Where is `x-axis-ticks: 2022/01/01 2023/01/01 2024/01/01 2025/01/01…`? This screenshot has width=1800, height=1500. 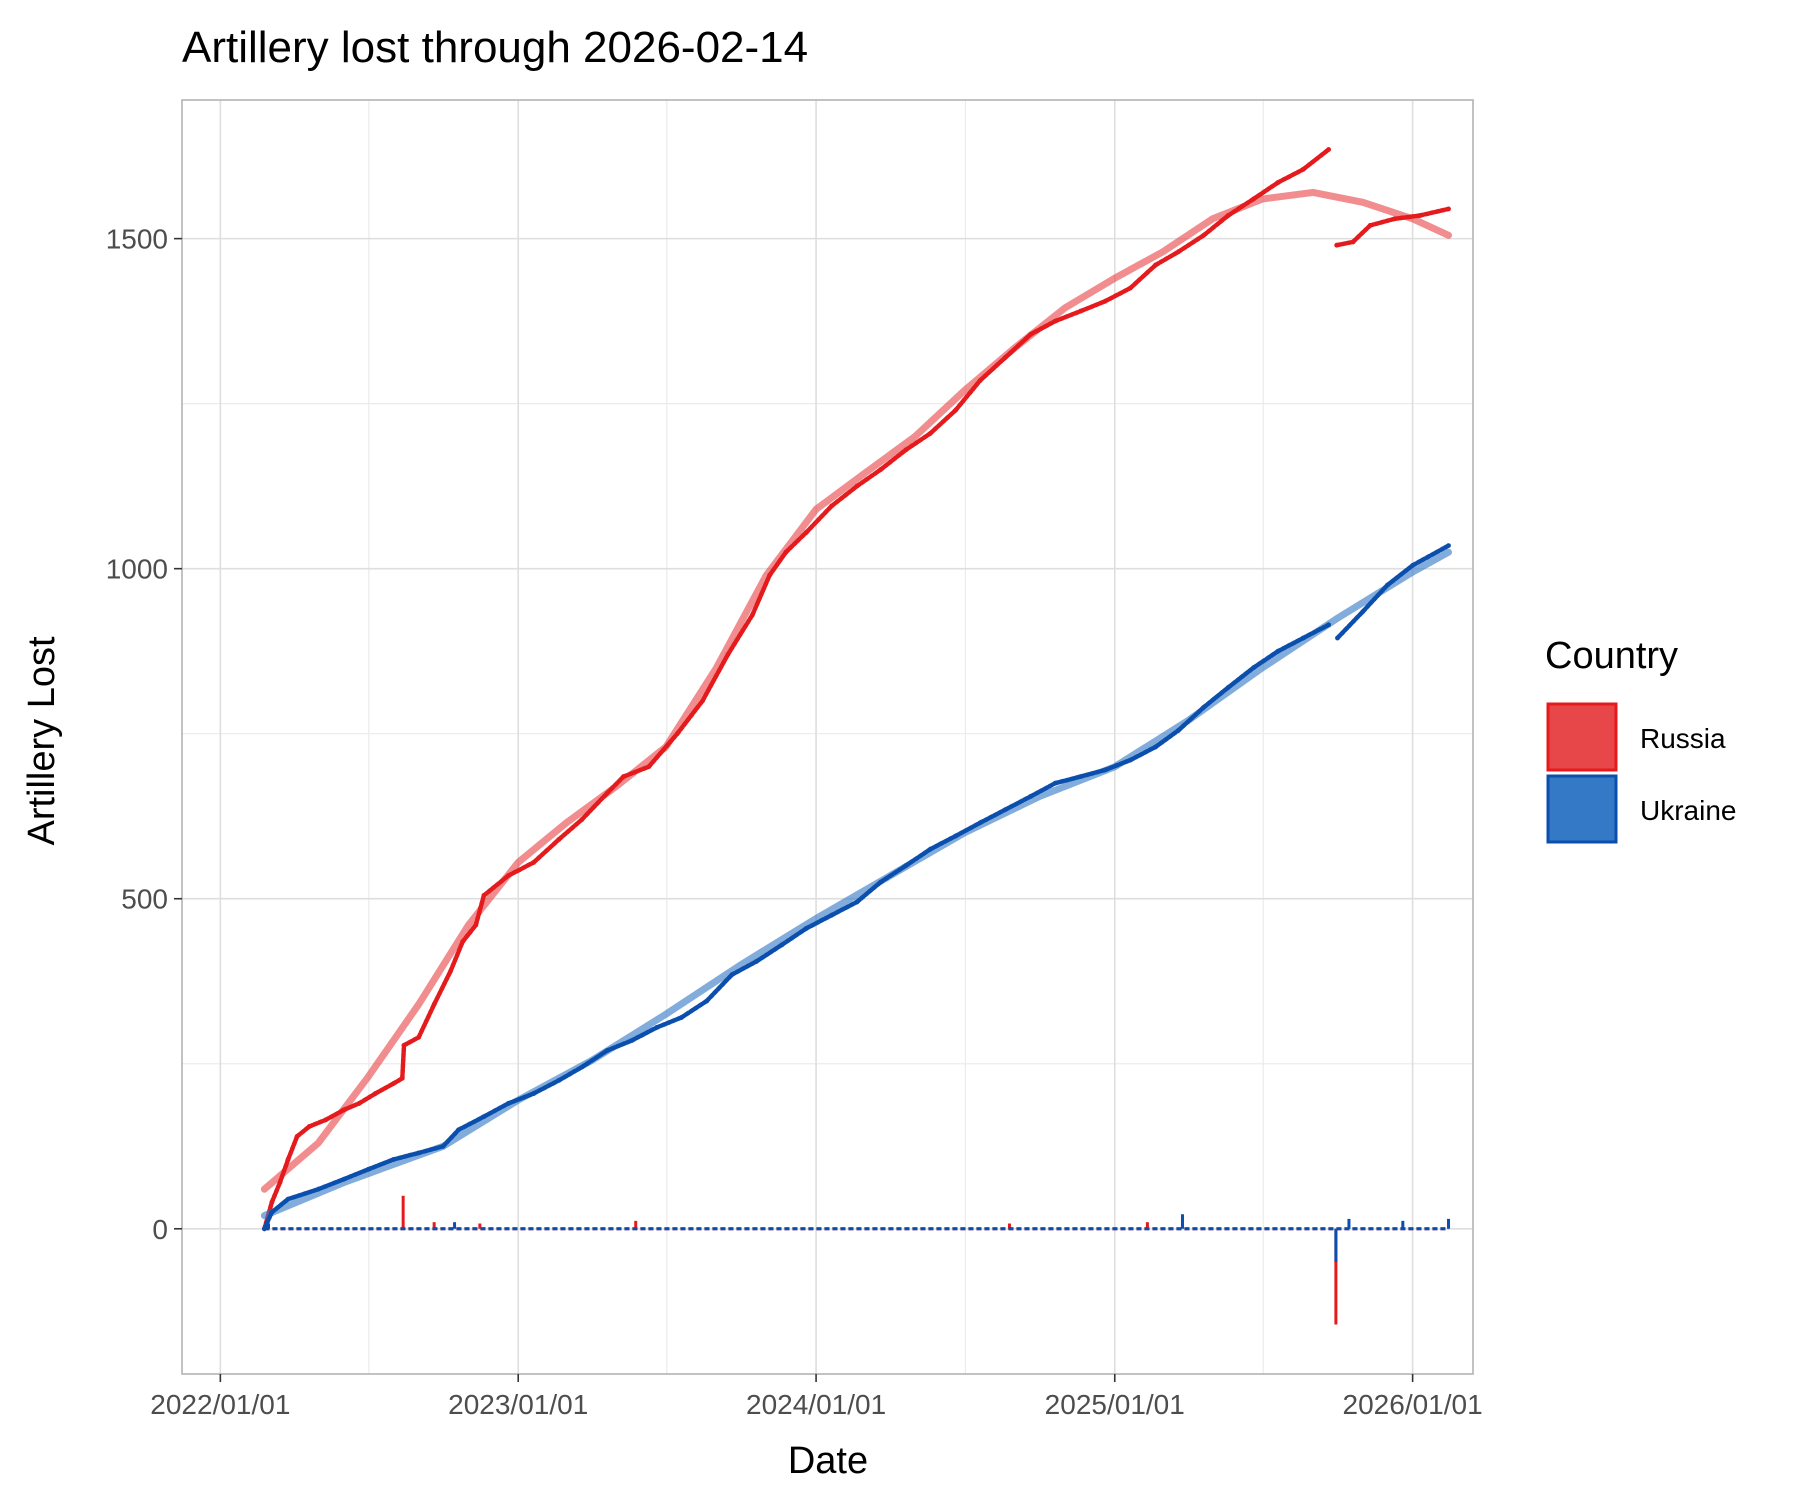 x-axis-ticks: 2022/01/01 2023/01/01 2024/01/01 2025/01/01… is located at coordinates (816, 1397).